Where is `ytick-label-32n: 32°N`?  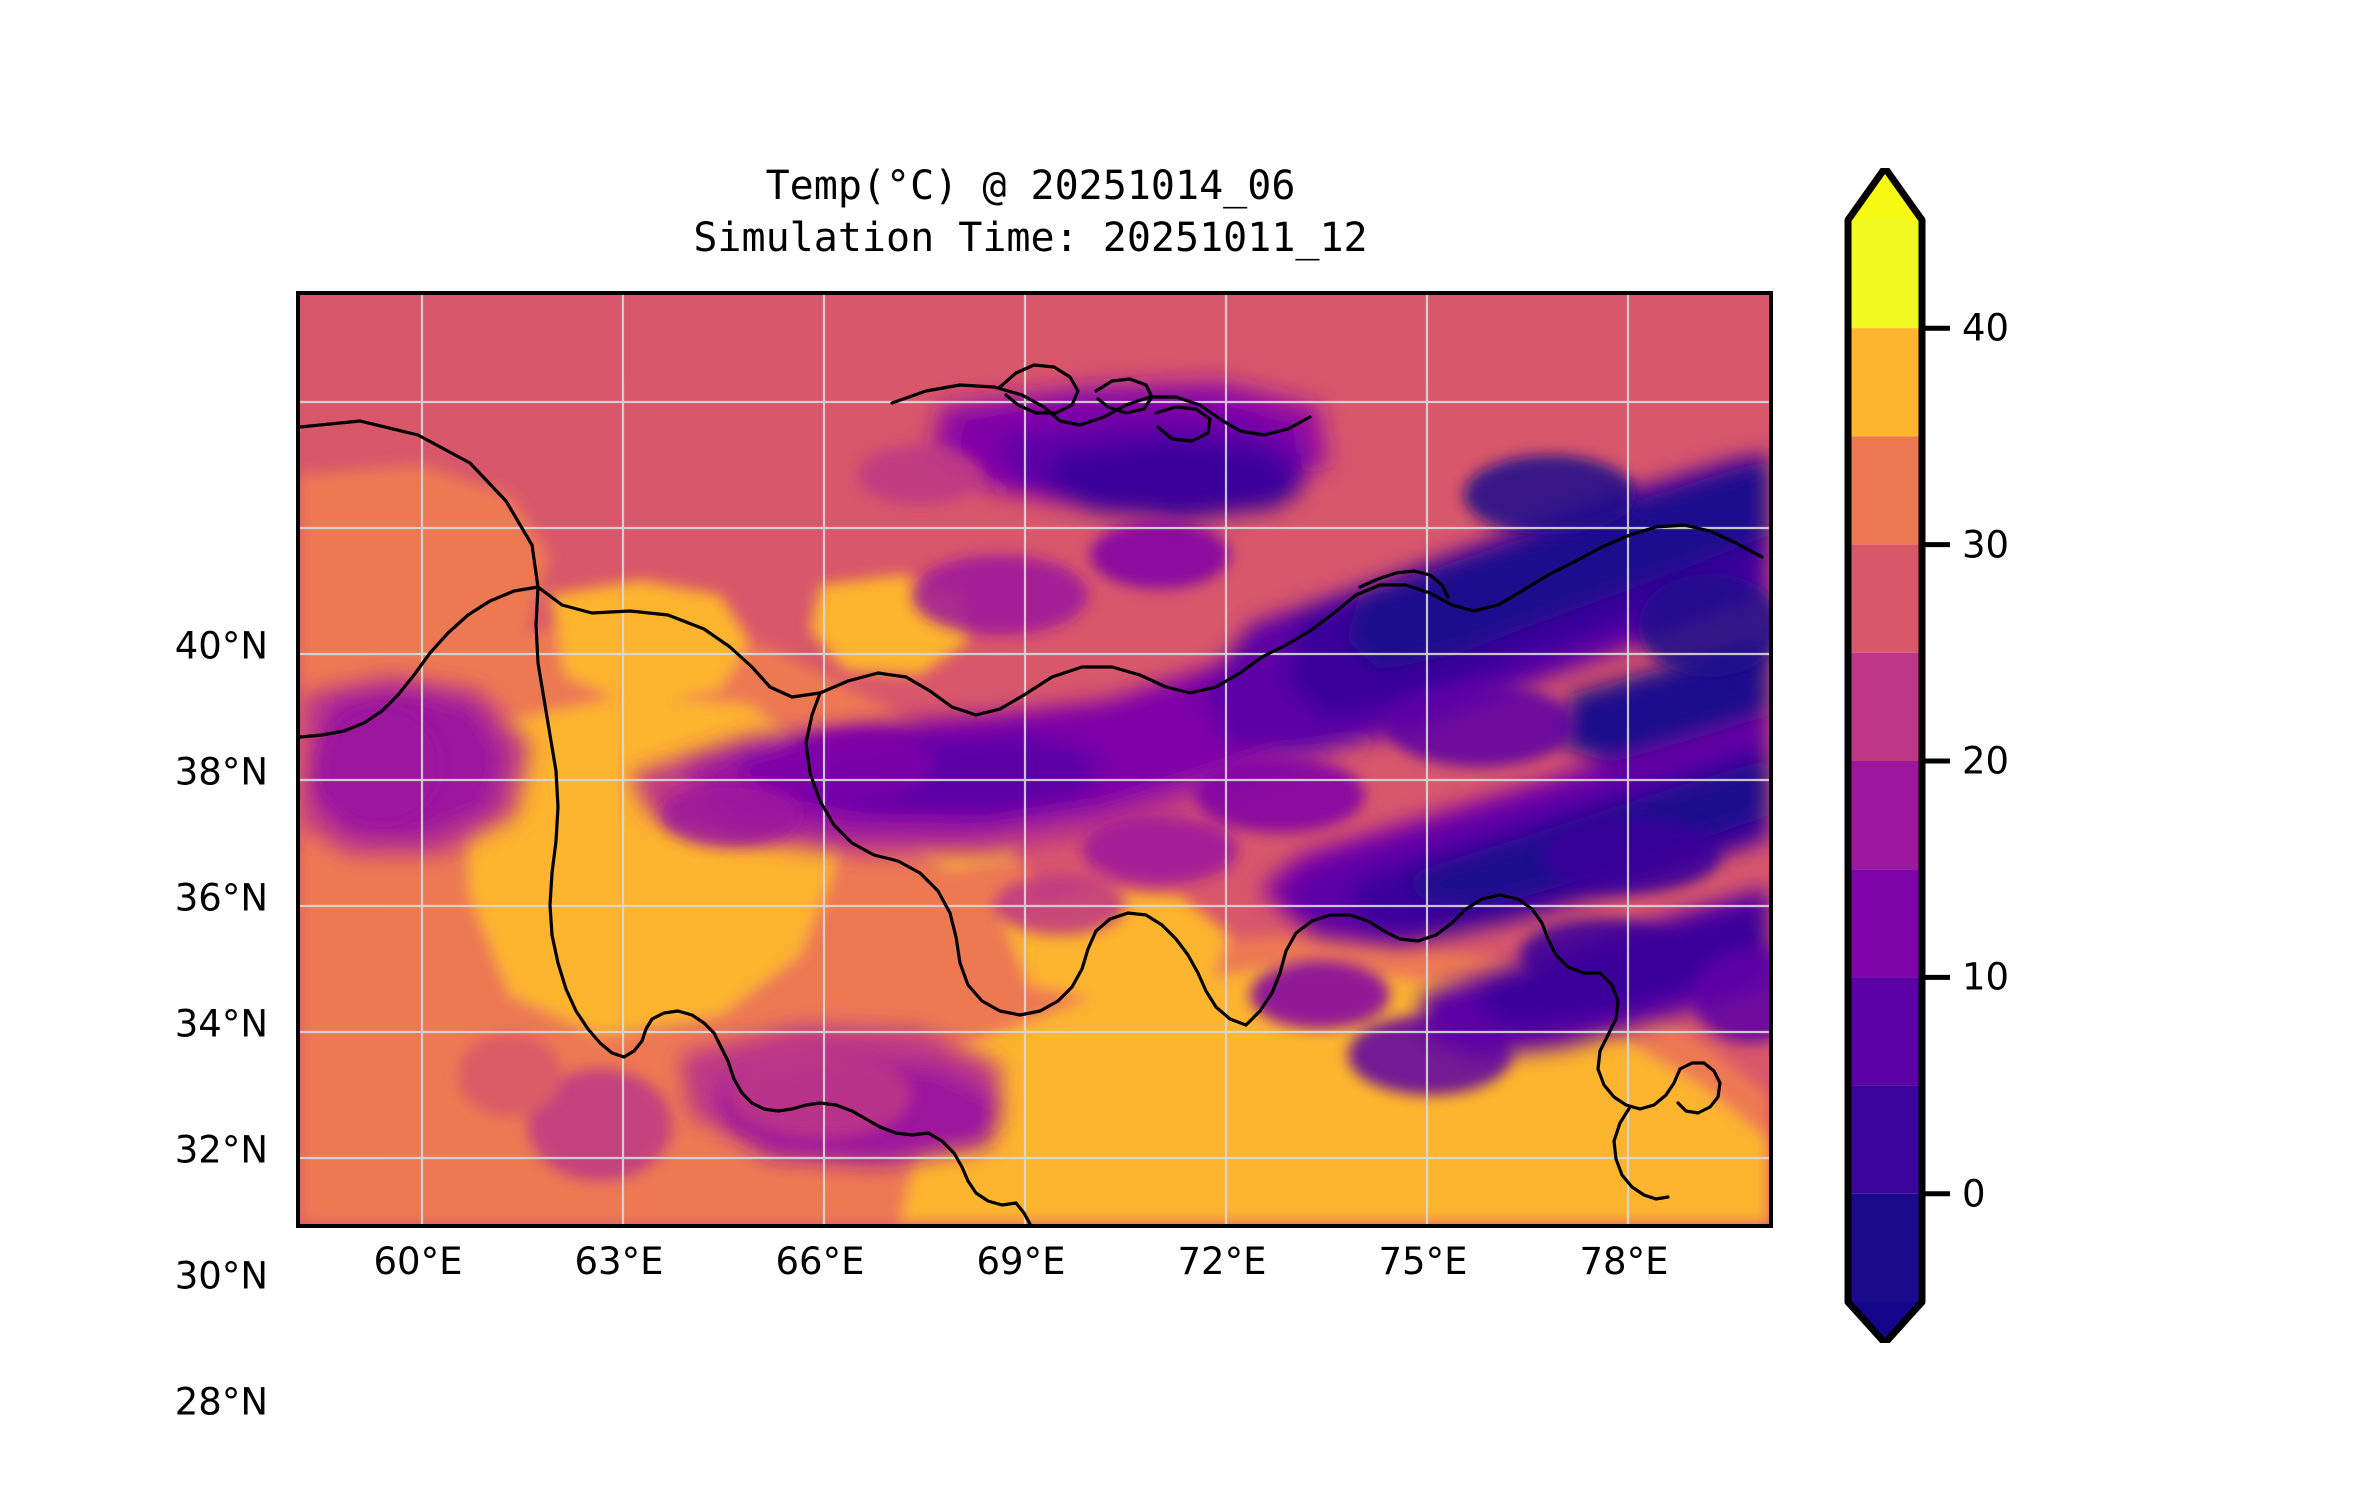
ytick-label-32n: 32°N is located at coordinates (221, 1150).